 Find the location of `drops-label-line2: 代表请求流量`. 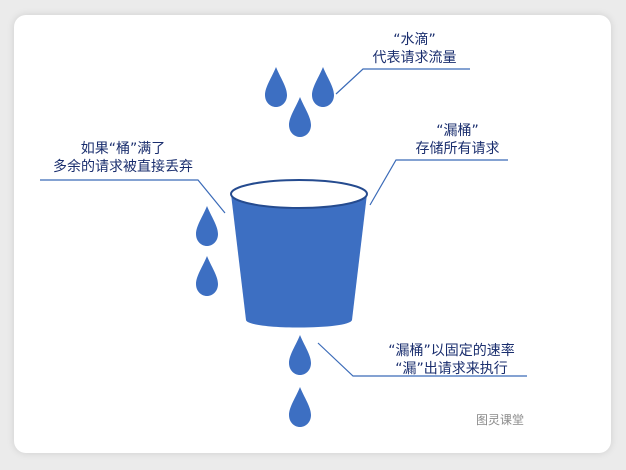

drops-label-line2: 代表请求流量 is located at coordinates (414, 58).